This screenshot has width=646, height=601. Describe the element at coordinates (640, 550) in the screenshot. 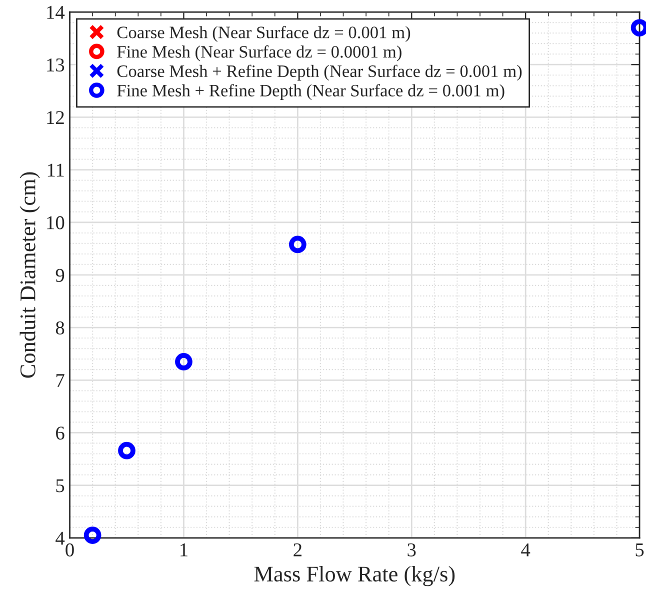

I see `x-tick-label: 5` at that location.